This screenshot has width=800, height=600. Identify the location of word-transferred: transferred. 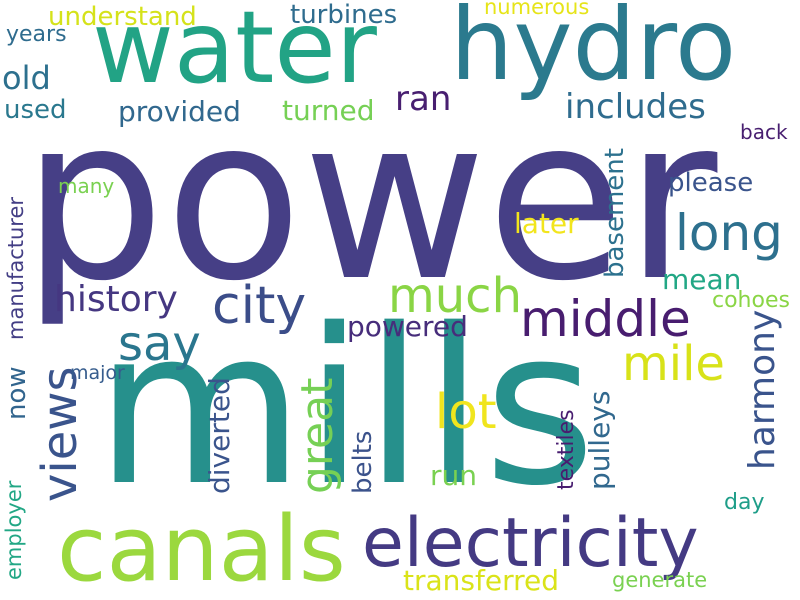
(481, 580).